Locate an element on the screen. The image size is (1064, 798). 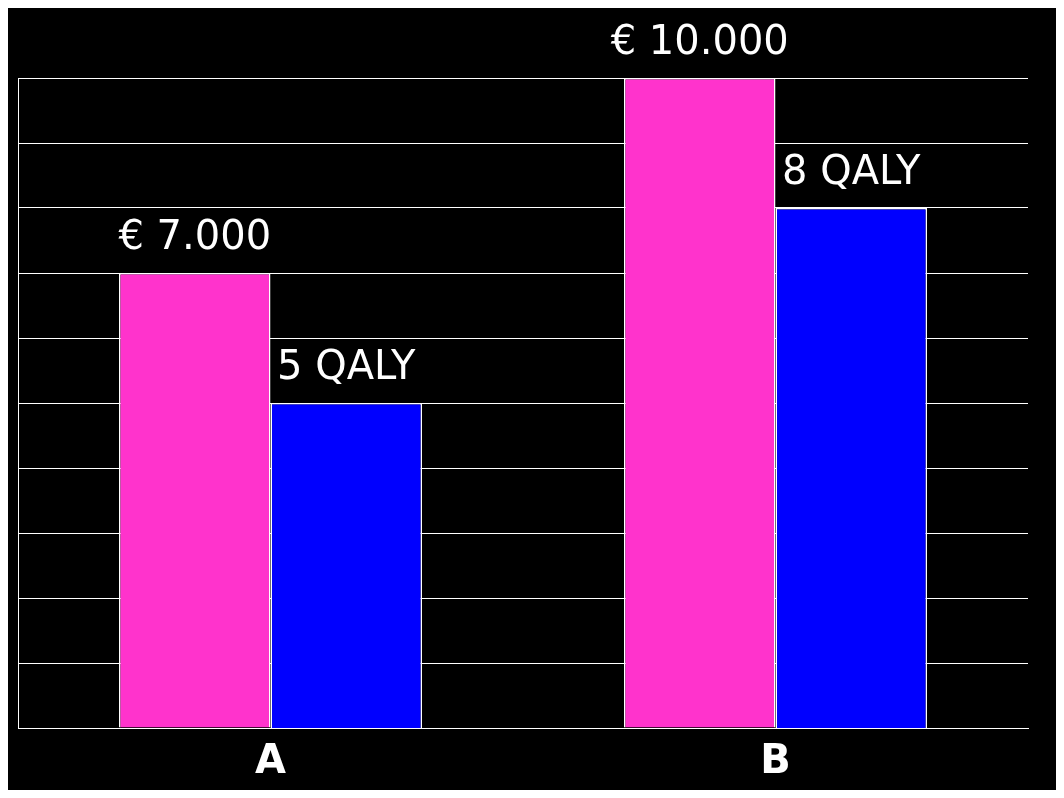
data-label: € 7.000 is located at coordinates (195, 235).